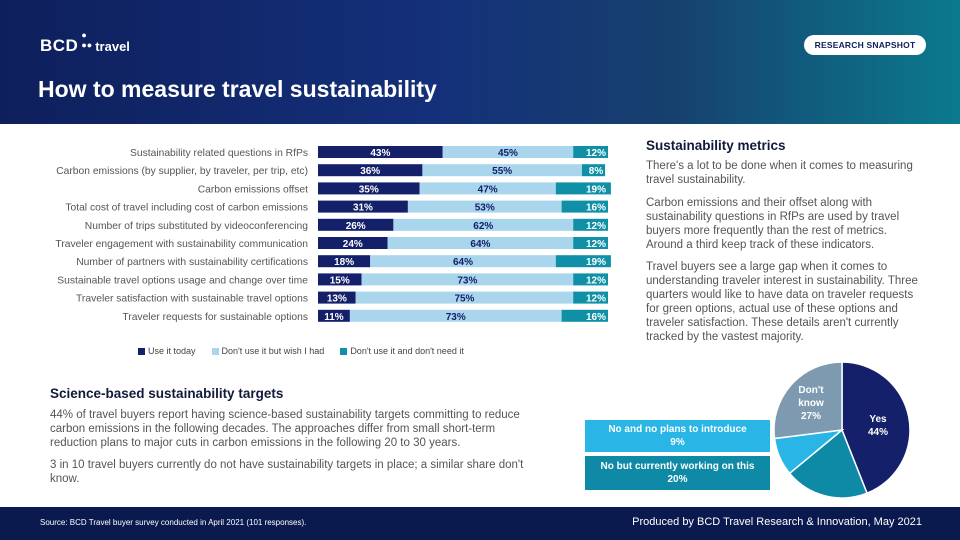 The width and height of the screenshot is (960, 540). I want to click on targets-heading: Science-based sustainability targets, so click(167, 393).